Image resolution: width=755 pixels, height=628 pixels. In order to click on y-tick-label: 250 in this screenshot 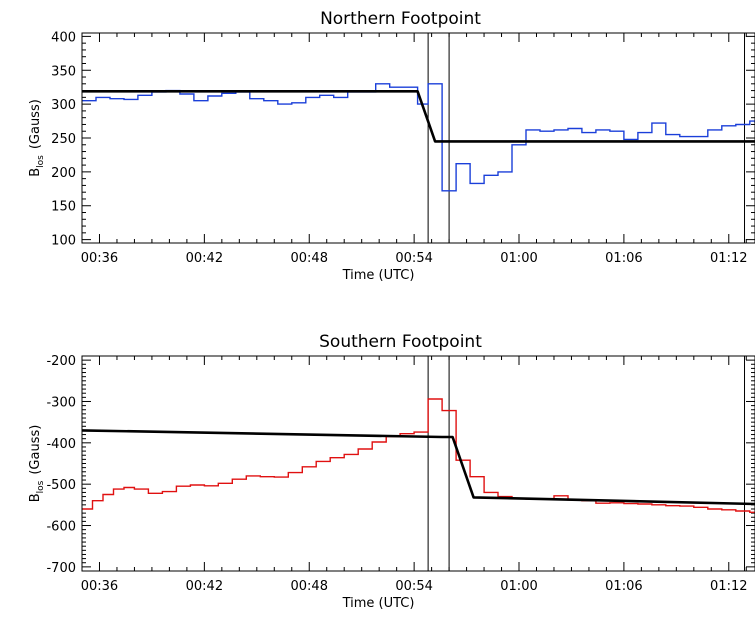, I will do `click(63, 139)`.